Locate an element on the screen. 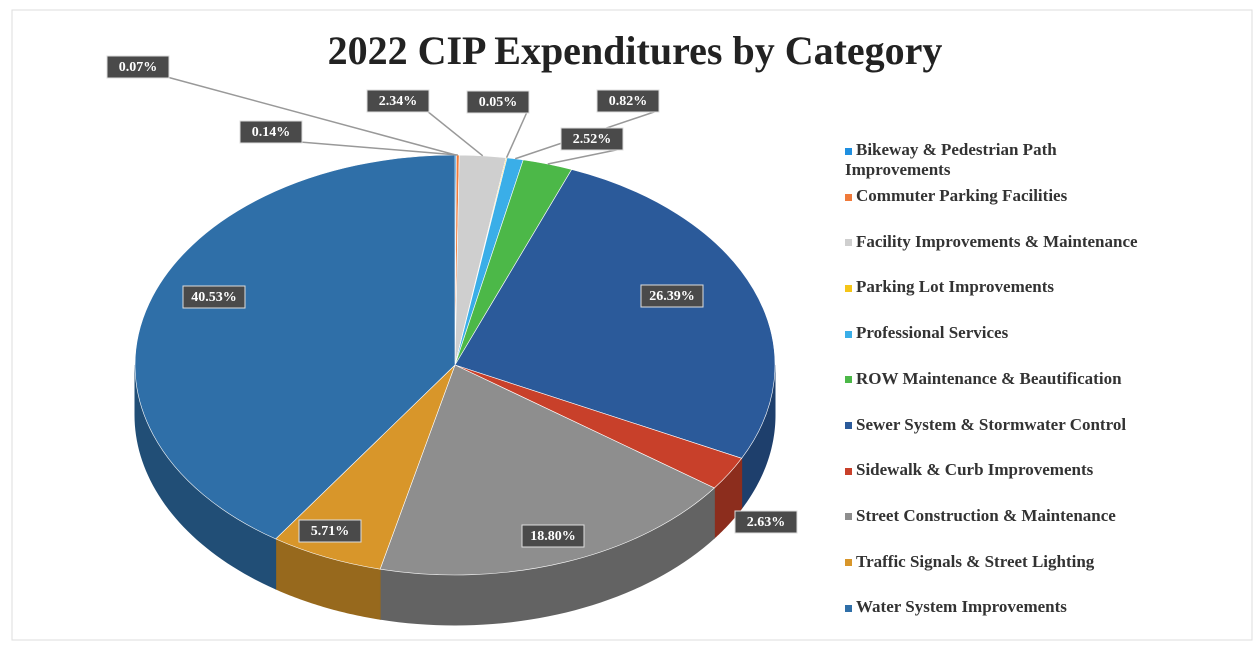  legend-item: Water System Improvements is located at coordinates (1045, 607).